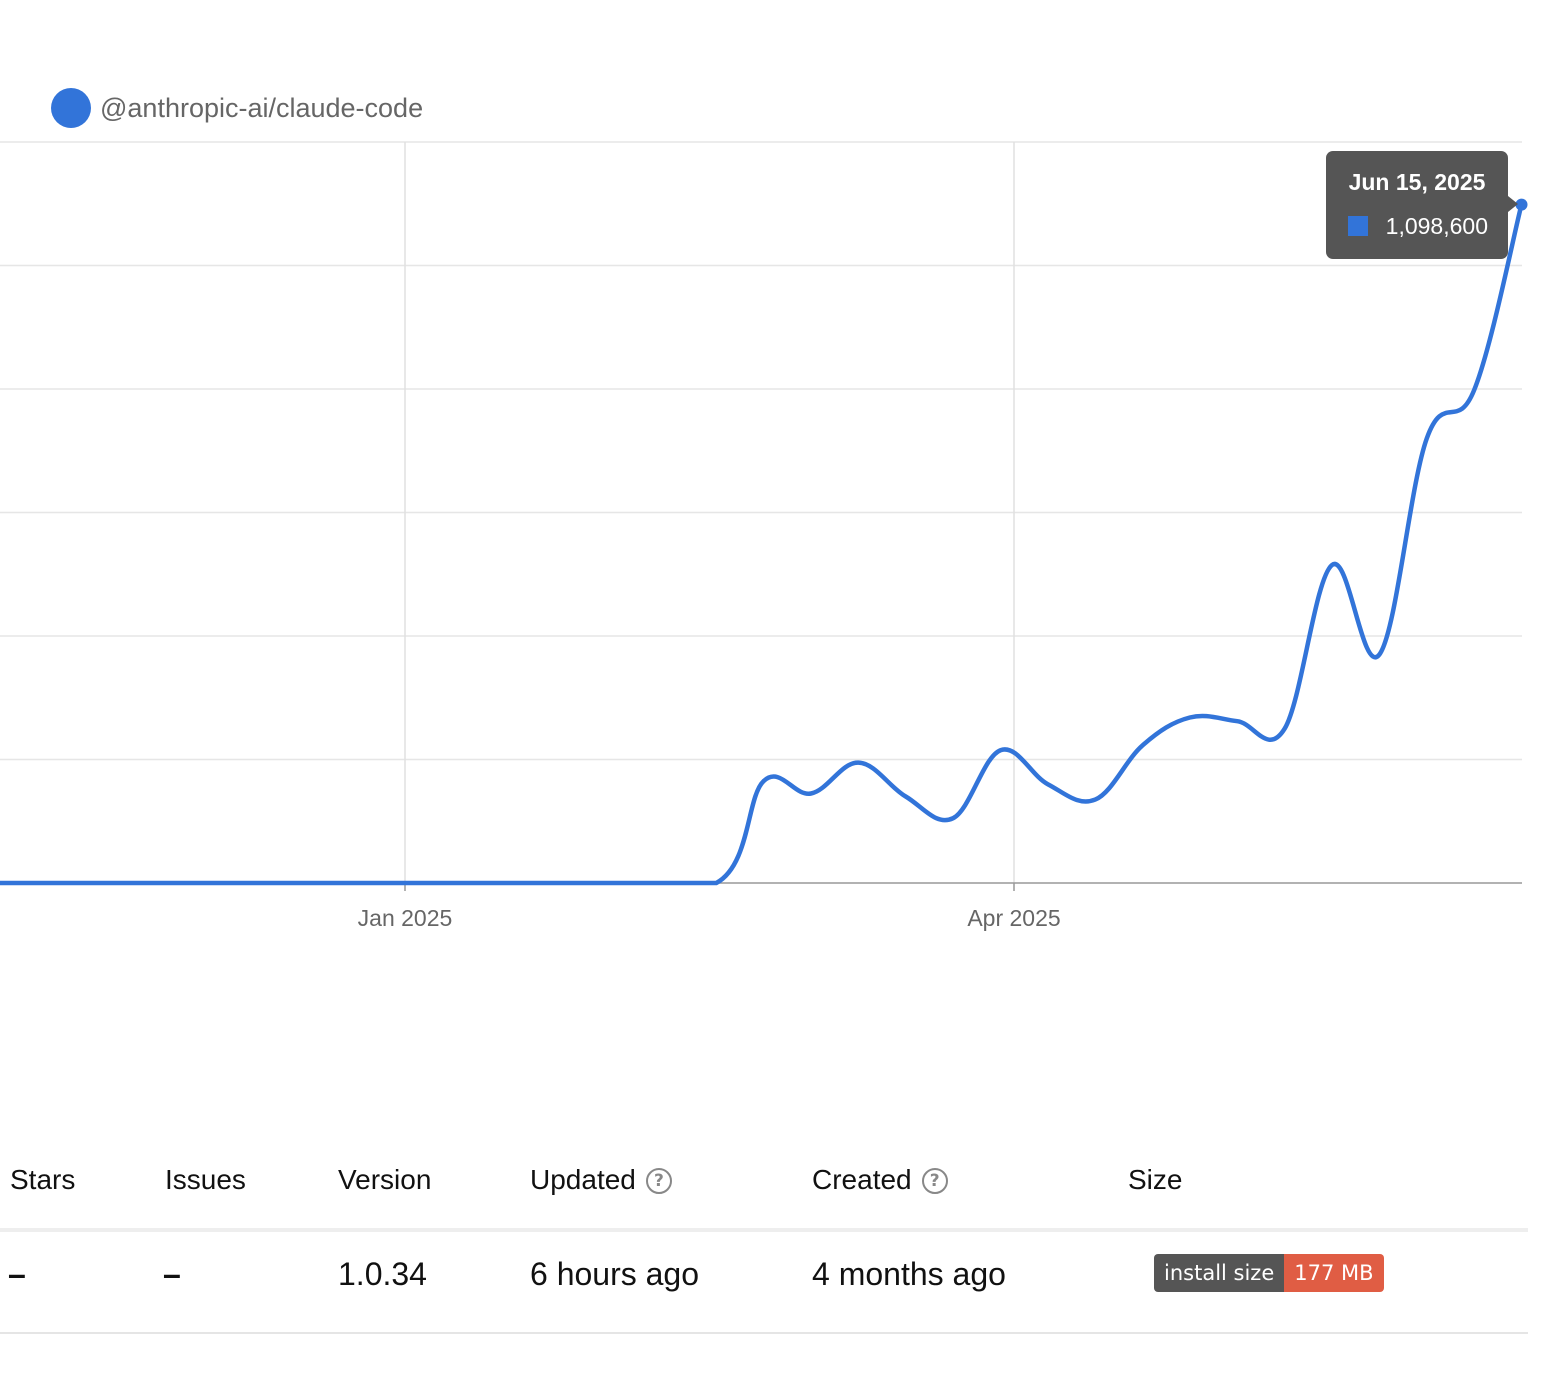  Describe the element at coordinates (1521, 204) in the screenshot. I see `highlighted-data-point` at that location.